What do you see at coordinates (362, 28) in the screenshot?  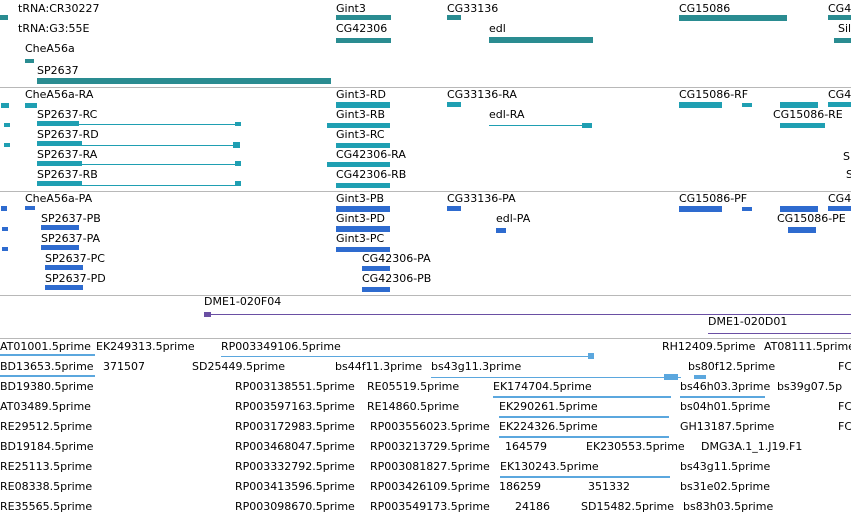 I see `feature-label: CG42306` at bounding box center [362, 28].